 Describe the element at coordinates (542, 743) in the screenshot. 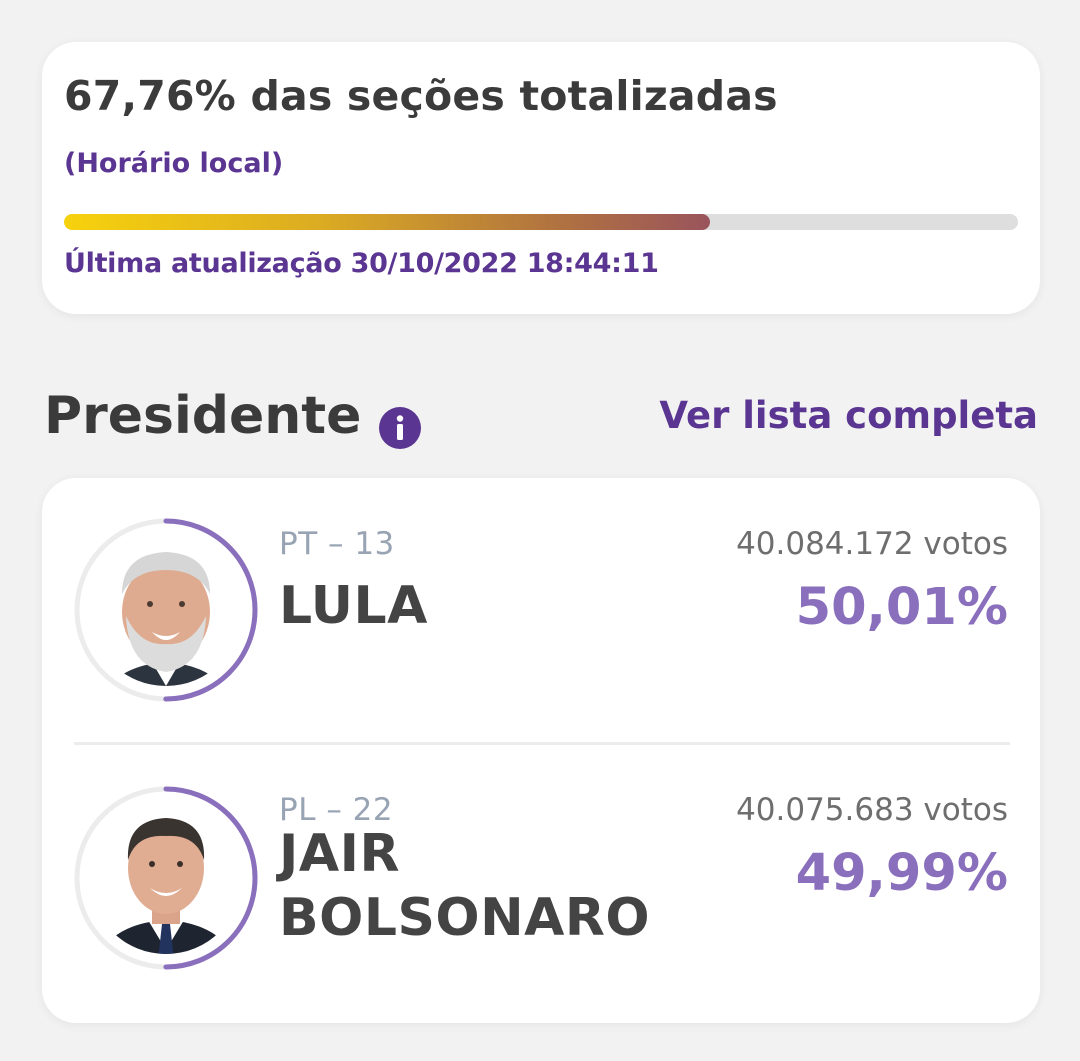

I see `divider` at that location.